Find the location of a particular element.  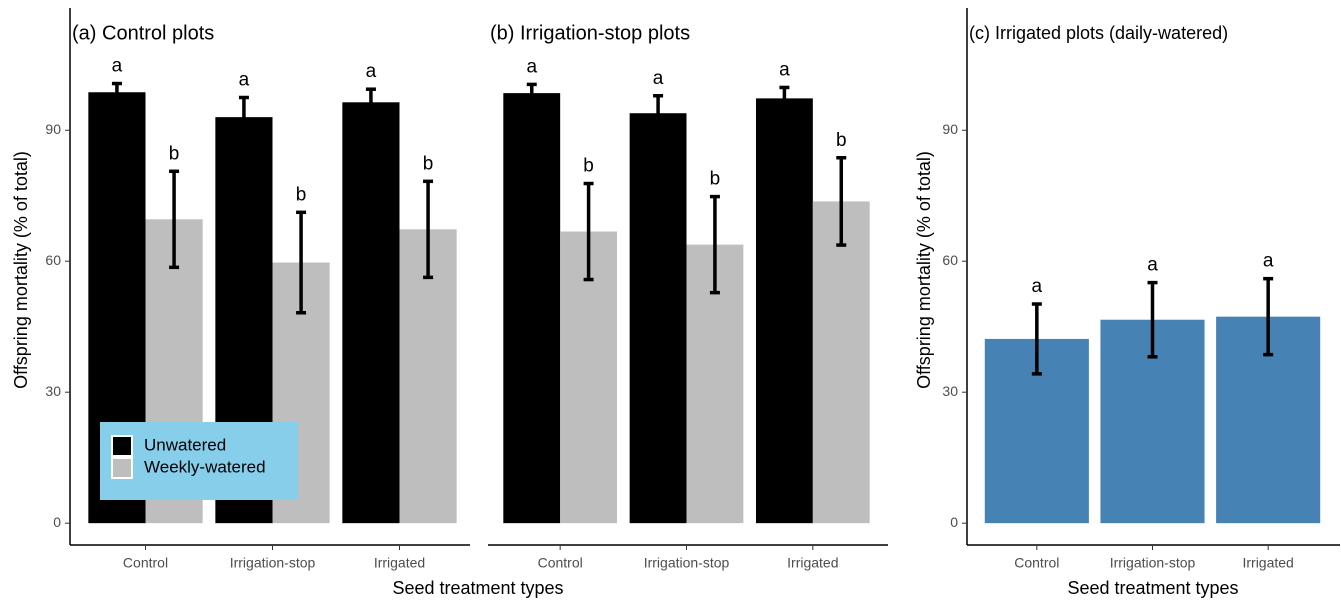

legend-label: Weekly-watered is located at coordinates (205, 466).